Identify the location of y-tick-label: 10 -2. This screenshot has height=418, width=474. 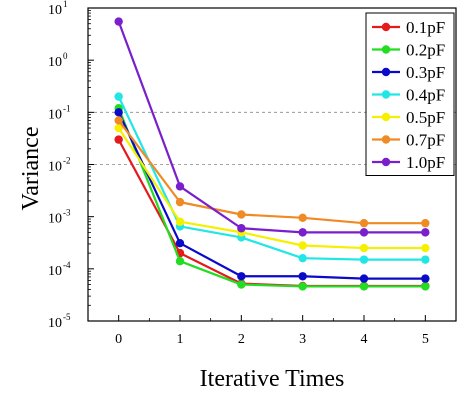
(59, 165).